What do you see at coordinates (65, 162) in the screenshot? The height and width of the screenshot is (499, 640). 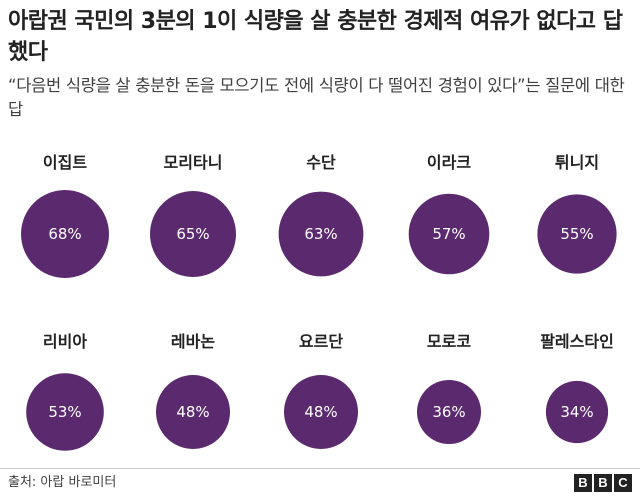 I see `country-label: 이집트` at bounding box center [65, 162].